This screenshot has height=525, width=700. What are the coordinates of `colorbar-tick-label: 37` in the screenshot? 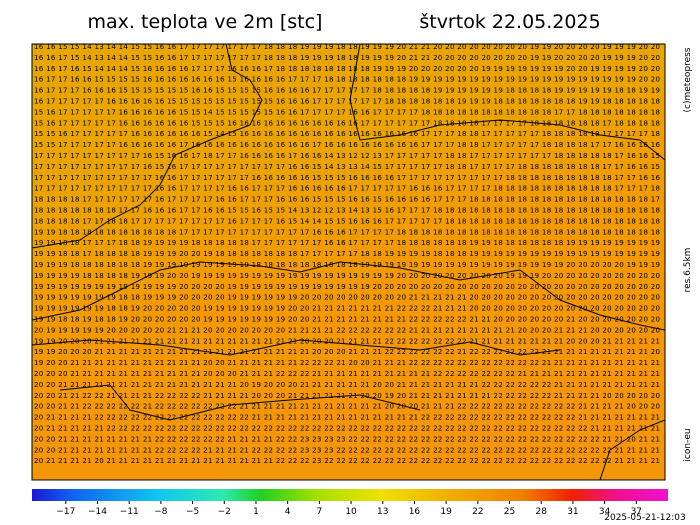 It's located at (636, 512).